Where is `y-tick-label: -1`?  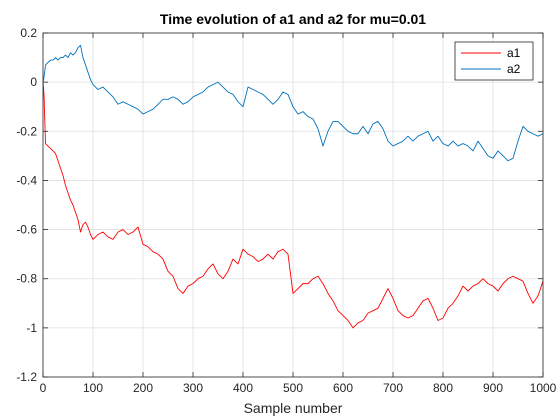
y-tick-label: -1 is located at coordinates (31, 328).